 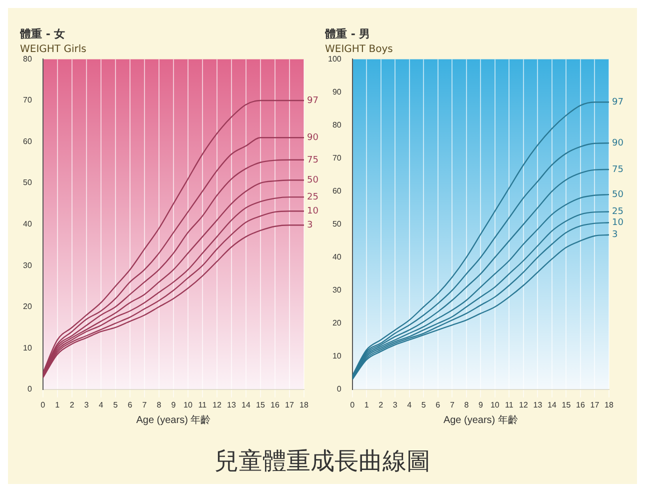 What do you see at coordinates (347, 33) in the screenshot?
I see `chart-title: 體重 - 男` at bounding box center [347, 33].